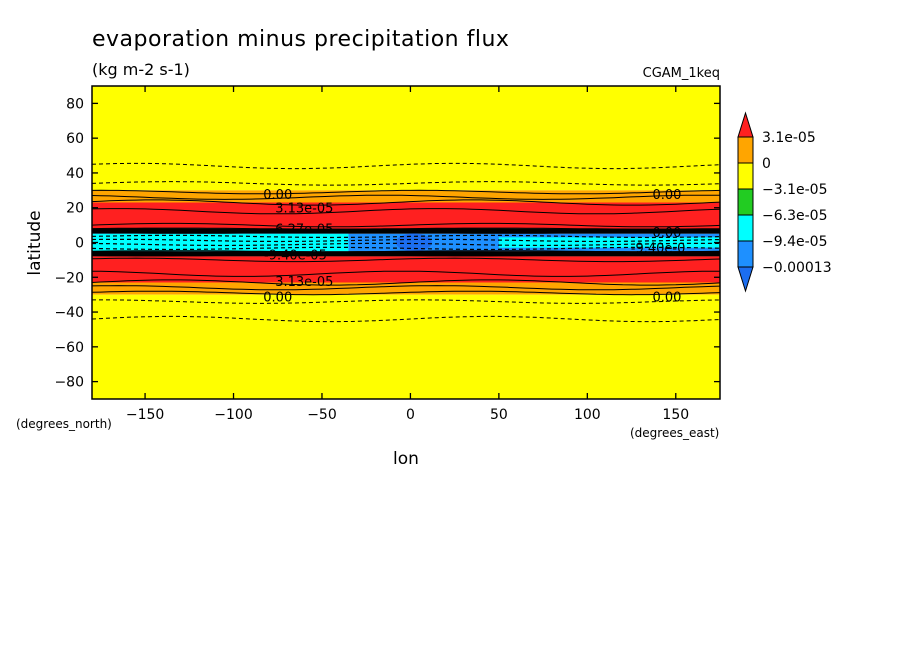  I want to click on y-tick-label: −40, so click(69, 313).